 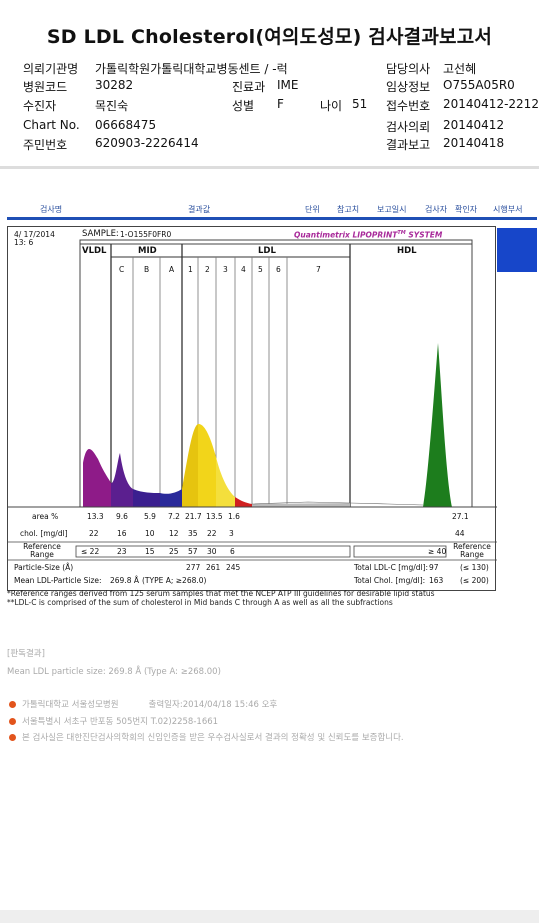 What do you see at coordinates (172, 269) in the screenshot?
I see `subband-a: A` at bounding box center [172, 269].